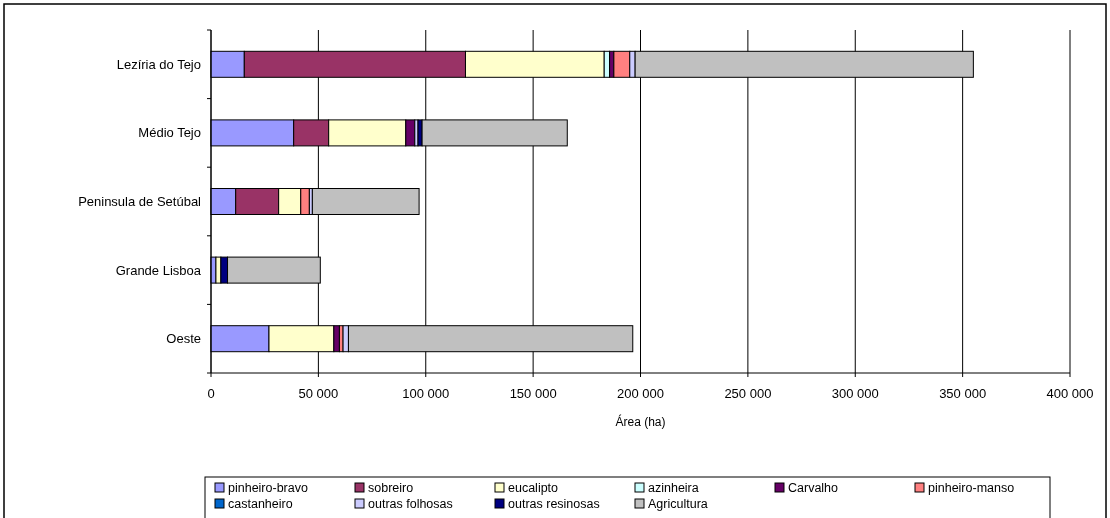 The width and height of the screenshot is (1110, 518). I want to click on y-tick-label: Lezíria do Tejo, so click(158, 64).